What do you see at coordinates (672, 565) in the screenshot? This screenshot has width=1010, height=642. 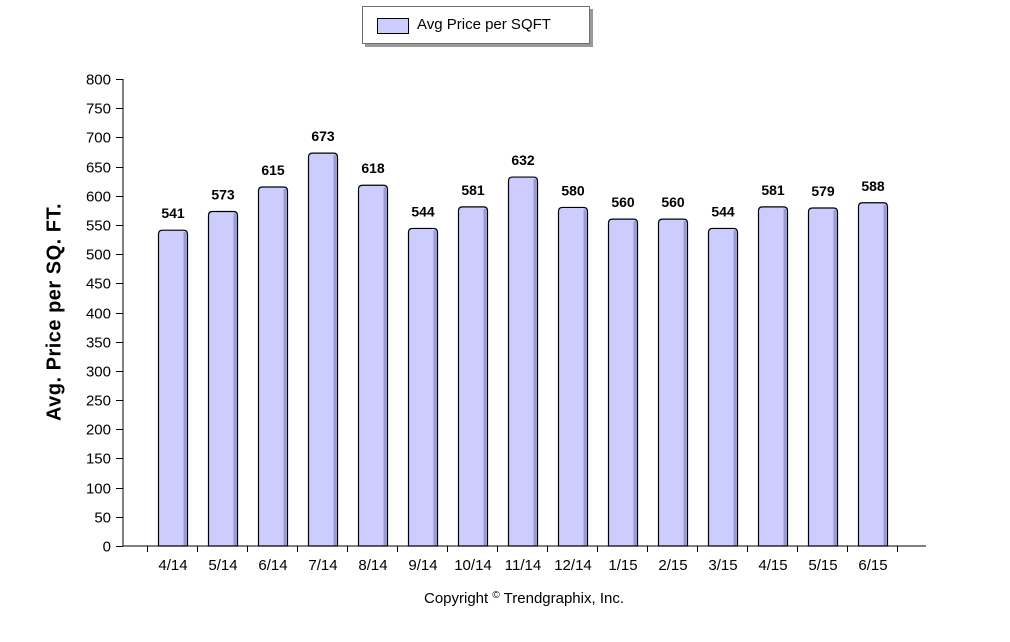 I see `x-tick-label: 2/15` at bounding box center [672, 565].